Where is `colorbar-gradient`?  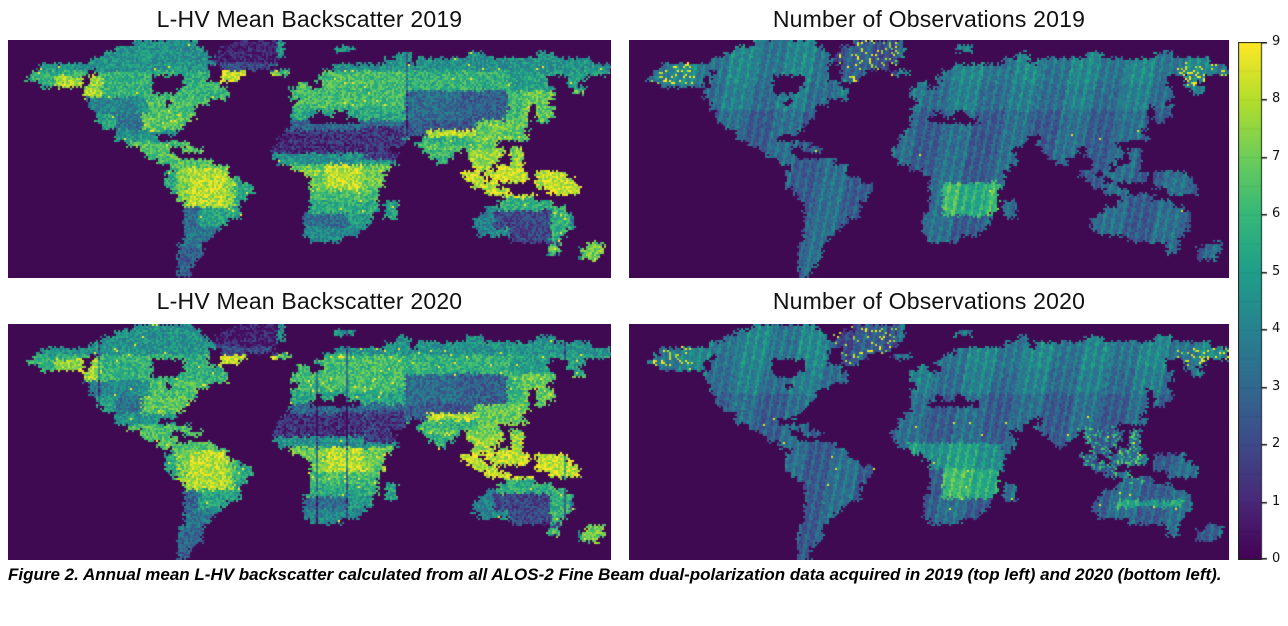 colorbar-gradient is located at coordinates (1253, 301).